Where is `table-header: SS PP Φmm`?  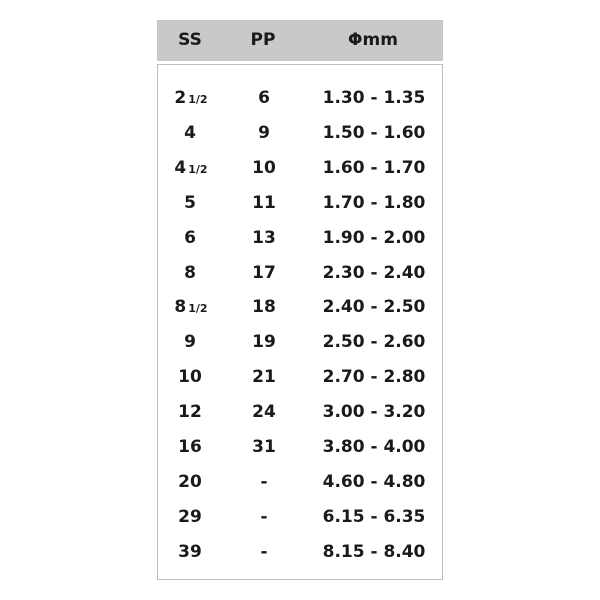
table-header: SS PP Φmm is located at coordinates (300, 40).